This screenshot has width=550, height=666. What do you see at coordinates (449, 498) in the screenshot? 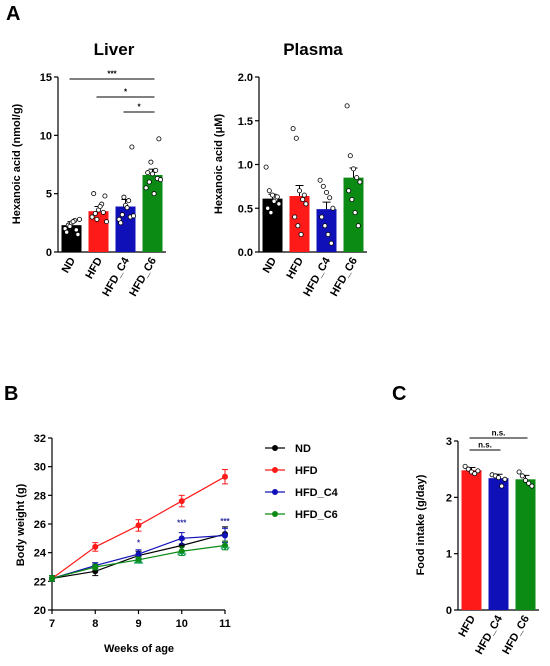
I see `y-tick-label: 2` at bounding box center [449, 498].